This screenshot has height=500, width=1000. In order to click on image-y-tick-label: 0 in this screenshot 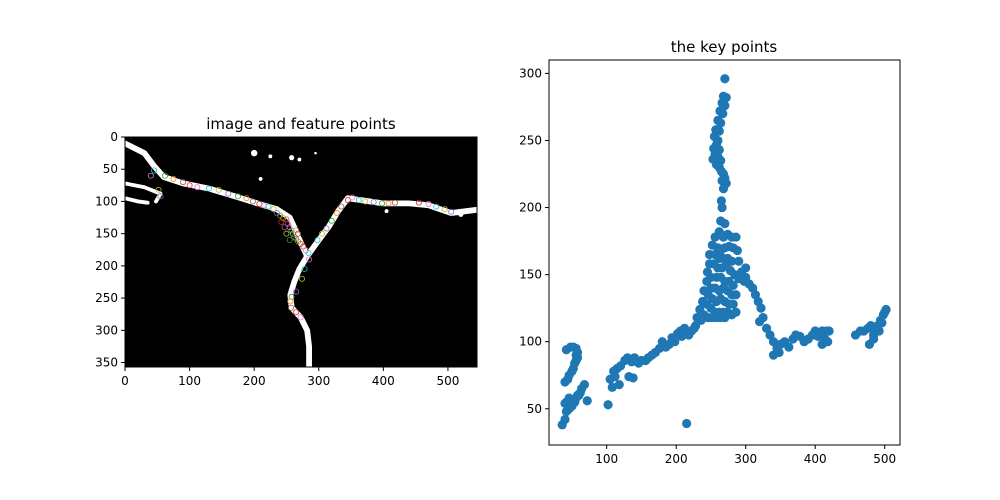, I will do `click(114, 137)`.